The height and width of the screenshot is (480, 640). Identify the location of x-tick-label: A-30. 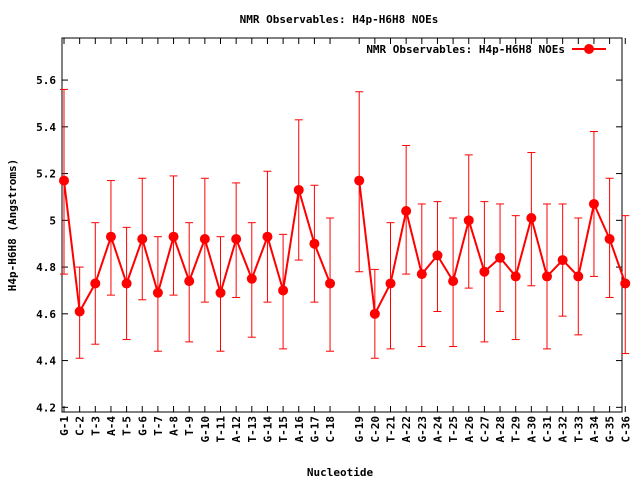
(531, 429).